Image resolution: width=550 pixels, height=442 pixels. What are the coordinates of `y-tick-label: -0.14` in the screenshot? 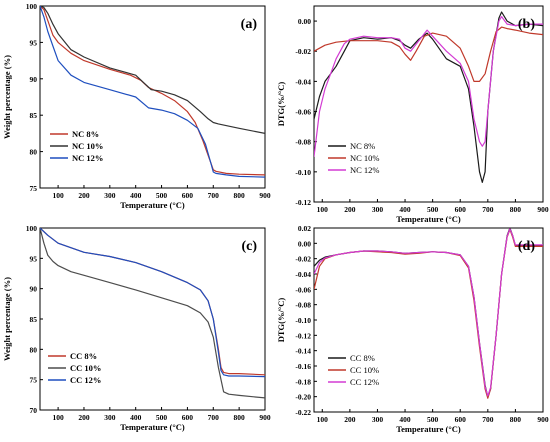 It's located at (303, 351).